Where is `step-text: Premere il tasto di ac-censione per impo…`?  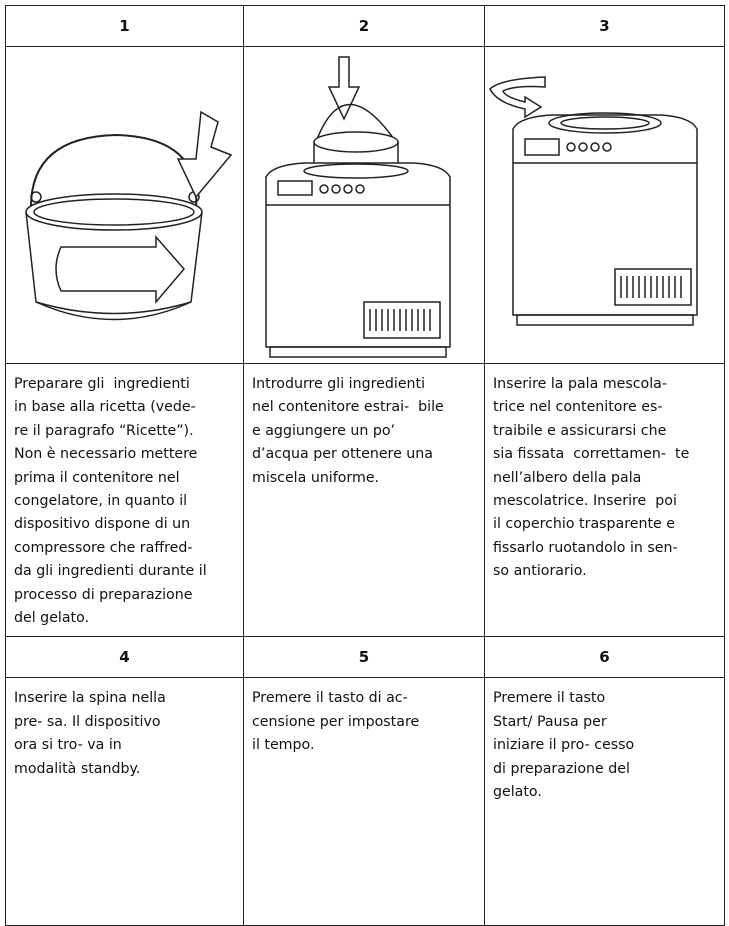 step-text: Premere il tasto di ac-censione per impo… is located at coordinates (364, 801).